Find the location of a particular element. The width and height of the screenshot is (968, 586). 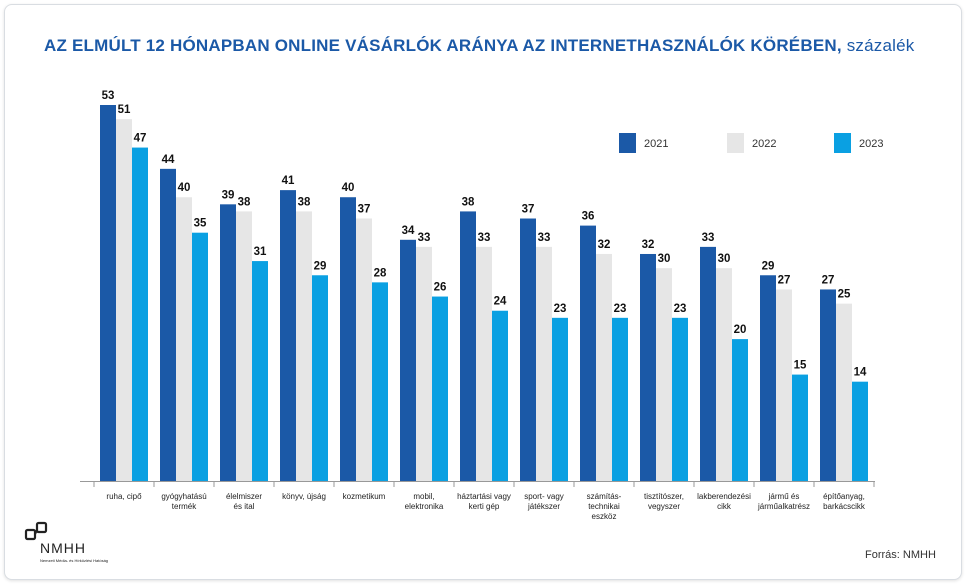

legend-label-2022: 2022 is located at coordinates (764, 144).